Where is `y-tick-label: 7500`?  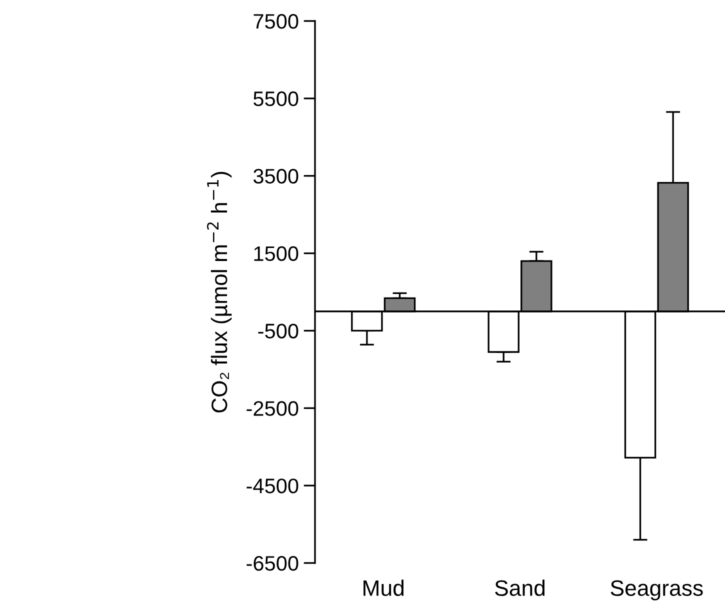 y-tick-label: 7500 is located at coordinates (276, 21).